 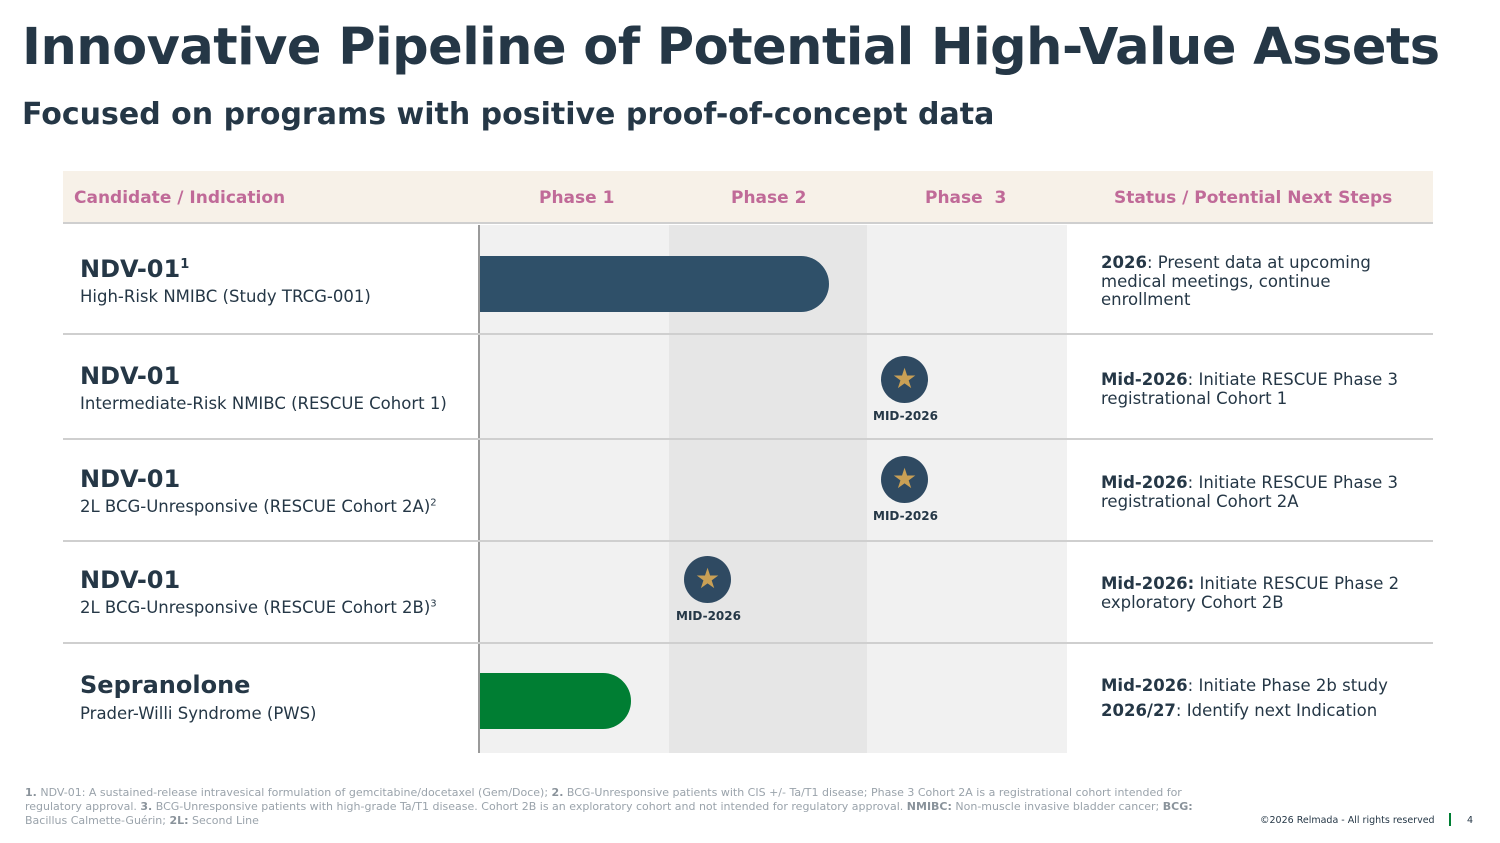 What do you see at coordinates (479, 489) in the screenshot?
I see `phase-start-line` at bounding box center [479, 489].